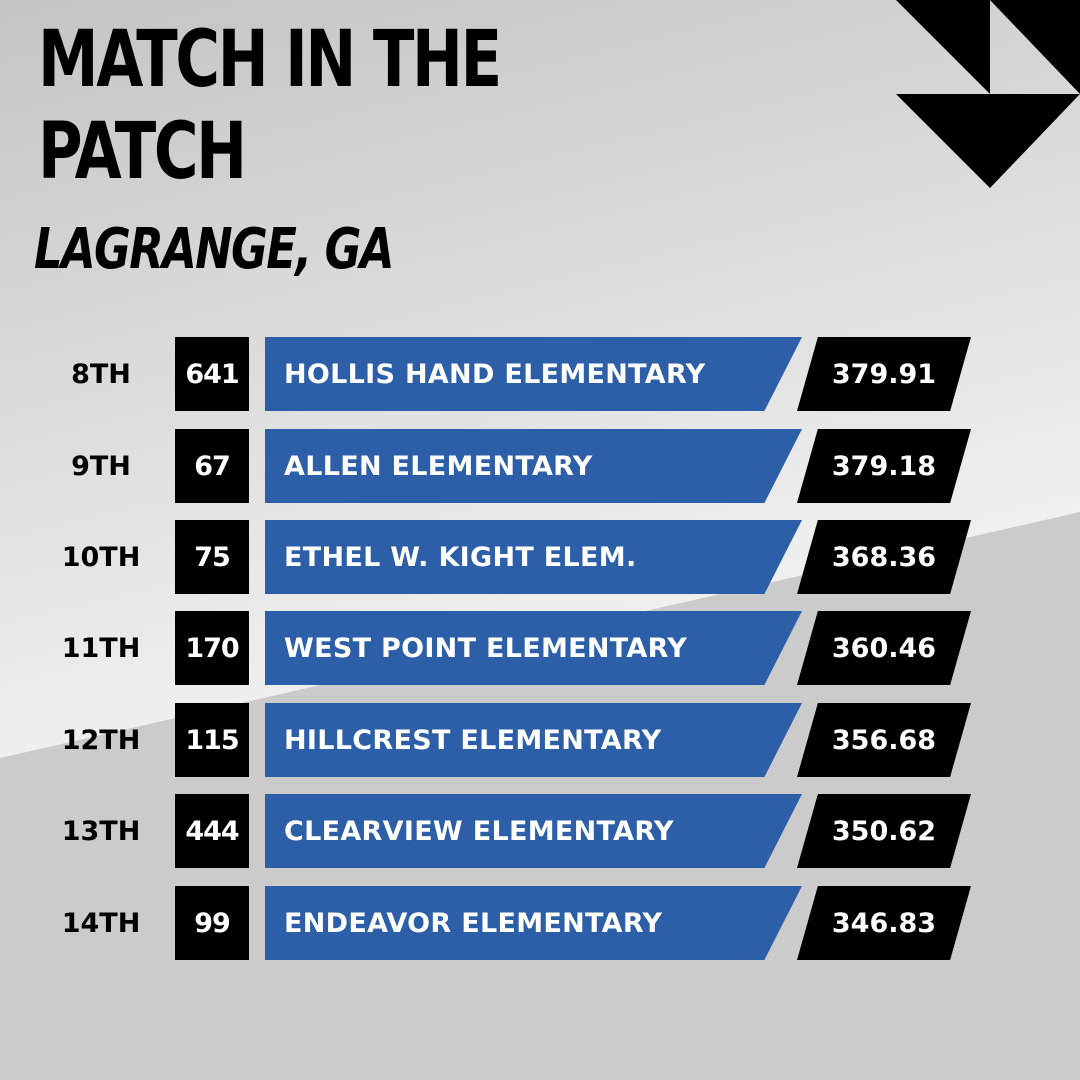 This screenshot has height=1080, width=1080. Describe the element at coordinates (212, 740) in the screenshot. I see `team-number-badge: 115` at that location.